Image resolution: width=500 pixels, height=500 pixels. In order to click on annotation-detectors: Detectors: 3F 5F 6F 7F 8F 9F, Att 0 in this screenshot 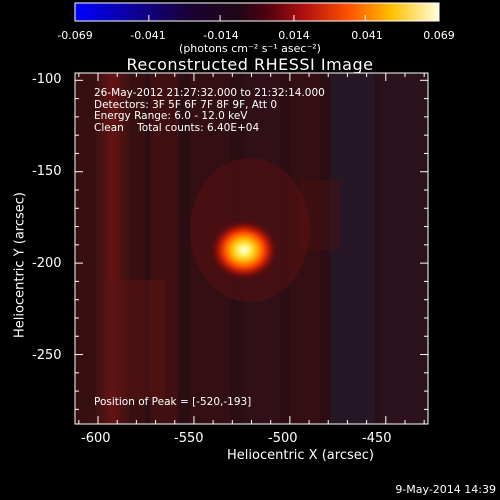, I will do `click(186, 104)`.